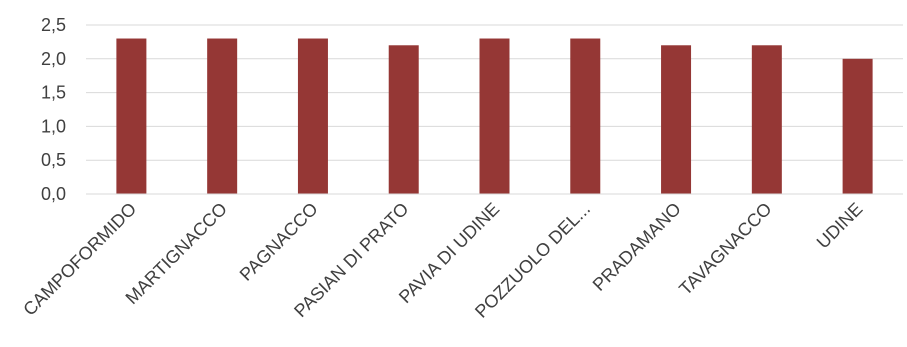  I want to click on y-tick-label: 1,0, so click(53, 126).